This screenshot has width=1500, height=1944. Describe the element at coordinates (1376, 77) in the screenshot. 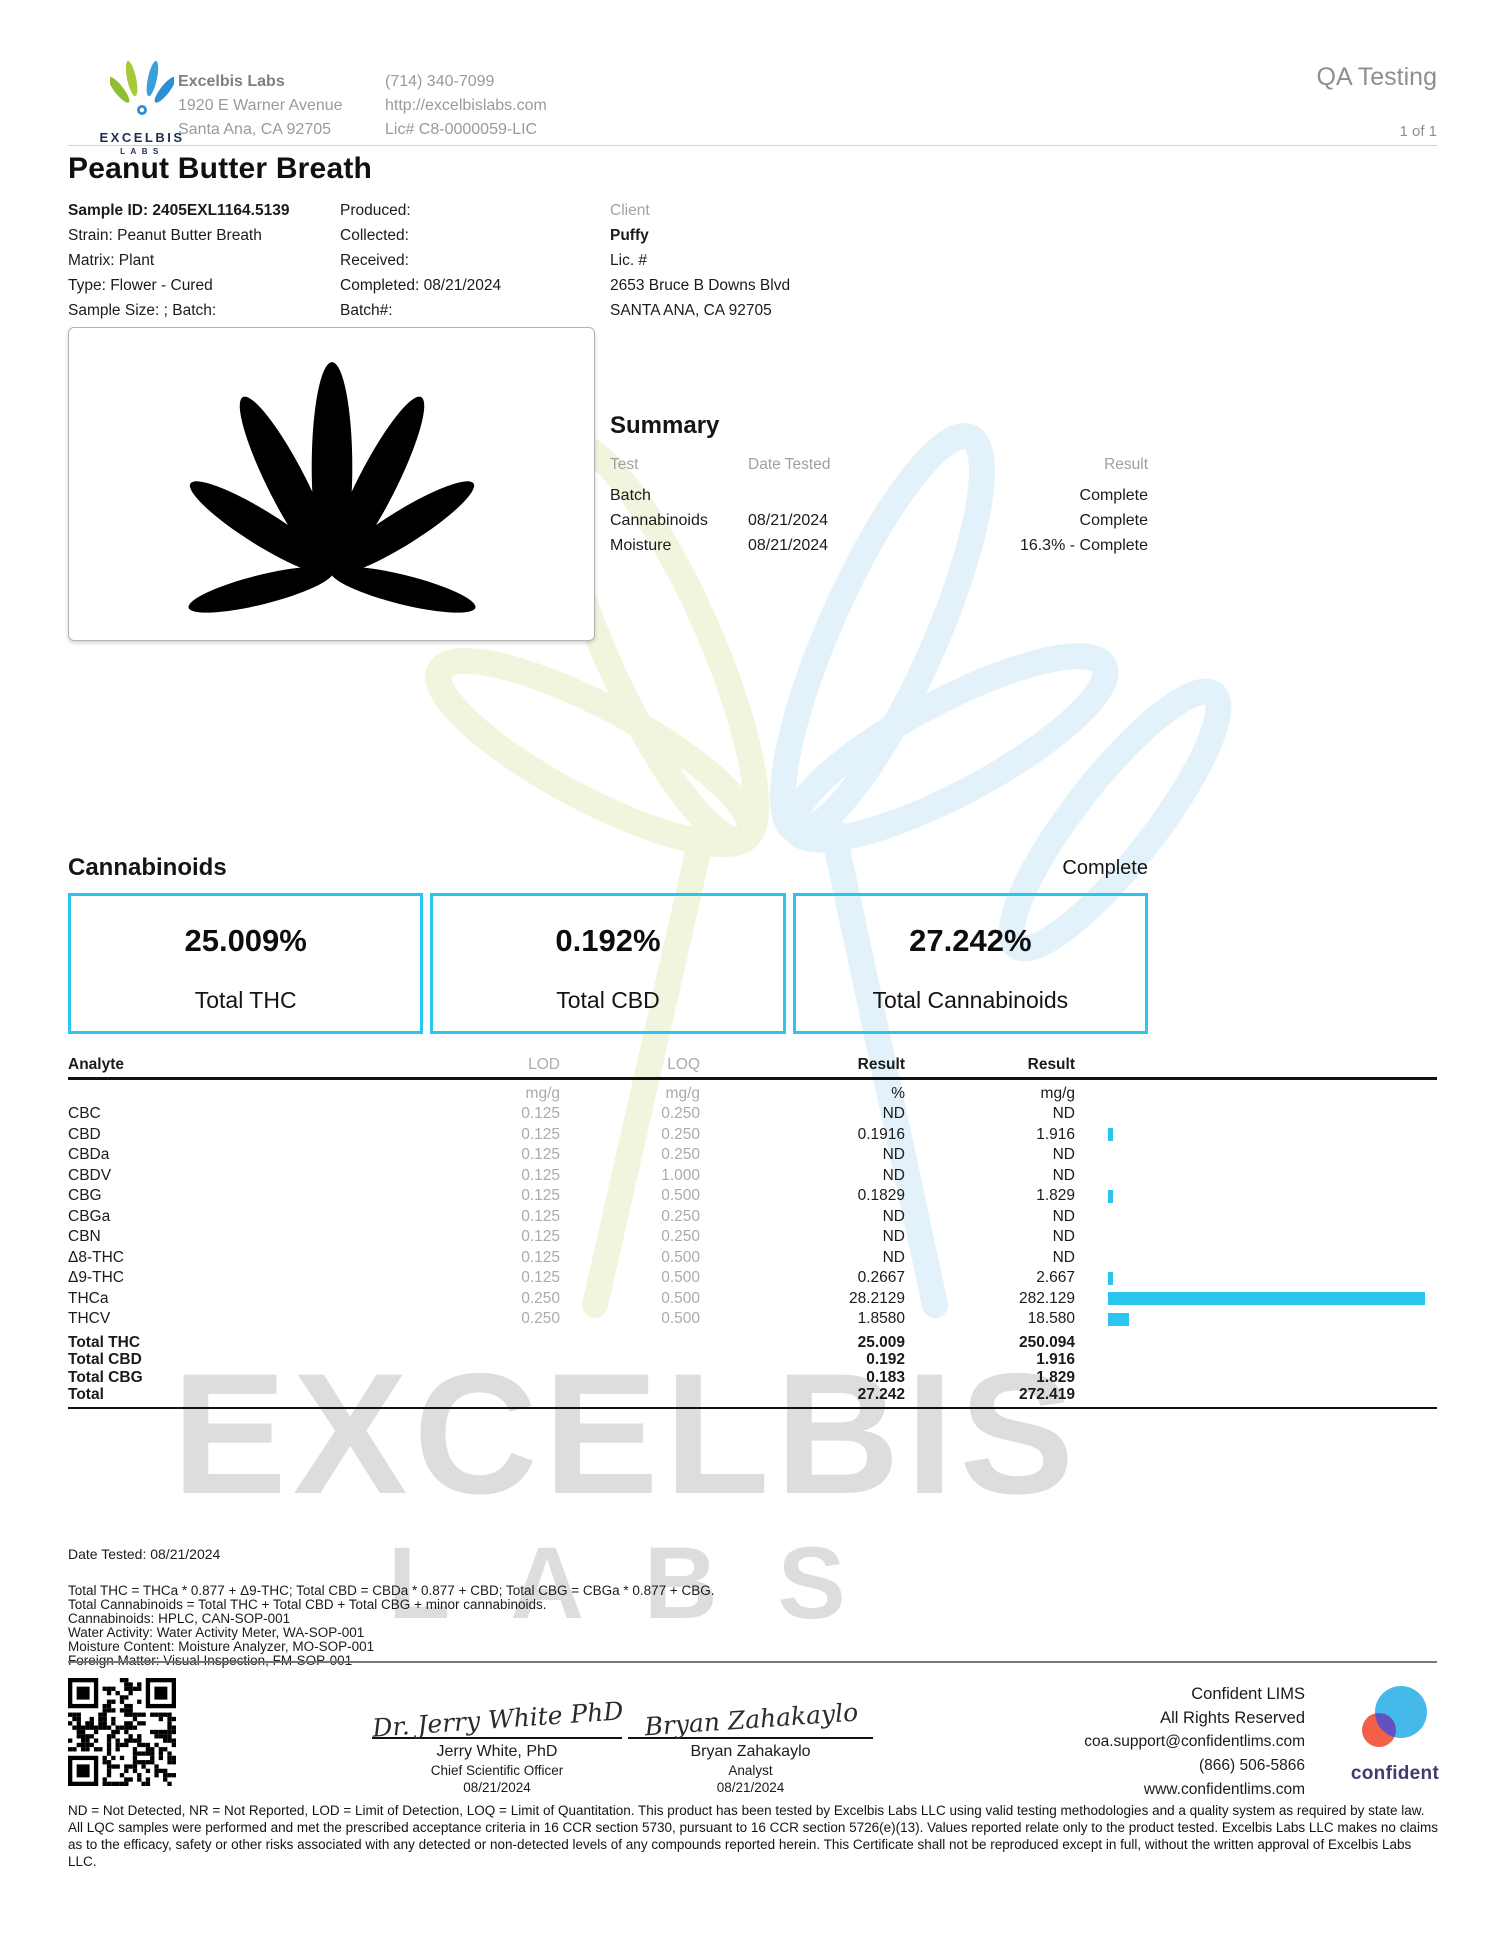

I see `qa-testing-label: QA Testing` at that location.